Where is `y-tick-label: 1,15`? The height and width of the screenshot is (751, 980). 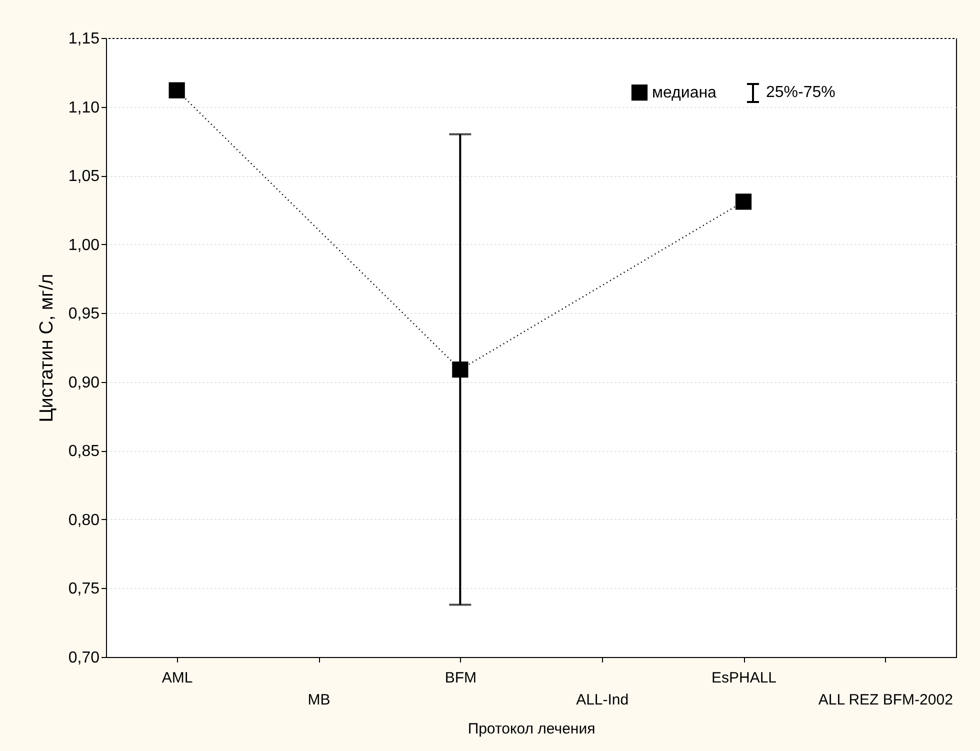
y-tick-label: 1,15 is located at coordinates (84, 39).